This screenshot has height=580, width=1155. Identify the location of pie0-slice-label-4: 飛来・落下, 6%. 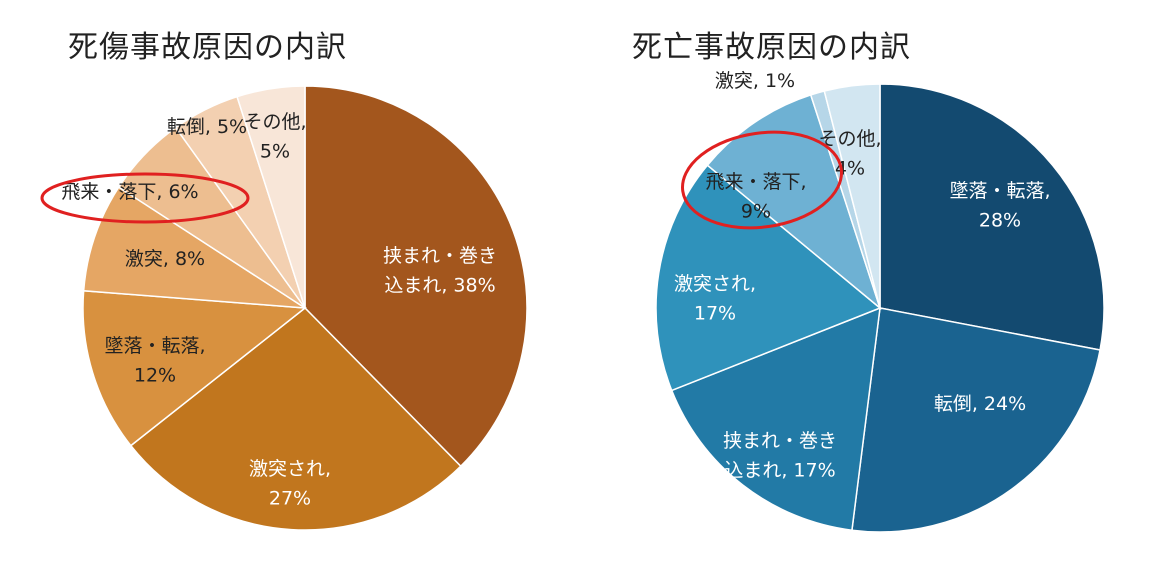
(129, 192).